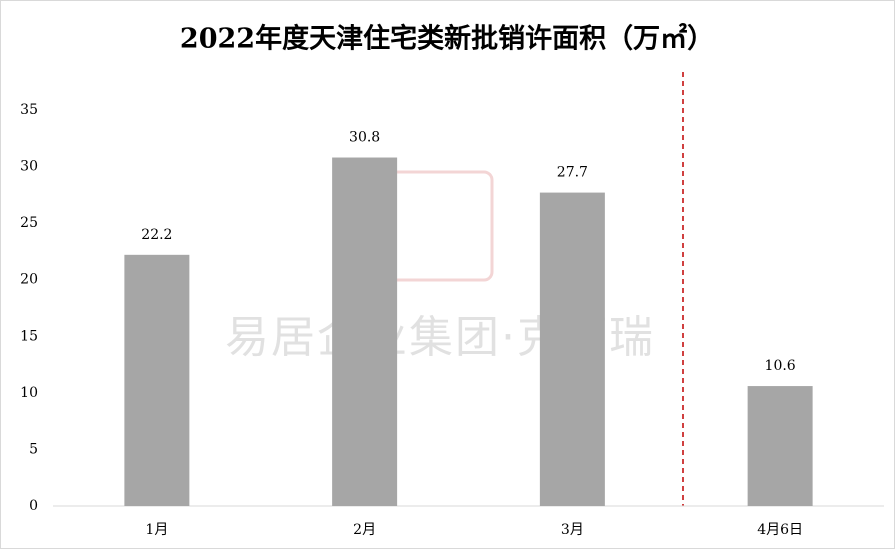 The height and width of the screenshot is (549, 895). Describe the element at coordinates (447, 39) in the screenshot. I see `chart-title: 2022年度天津住宅类新批销许面积（万㎡）` at that location.